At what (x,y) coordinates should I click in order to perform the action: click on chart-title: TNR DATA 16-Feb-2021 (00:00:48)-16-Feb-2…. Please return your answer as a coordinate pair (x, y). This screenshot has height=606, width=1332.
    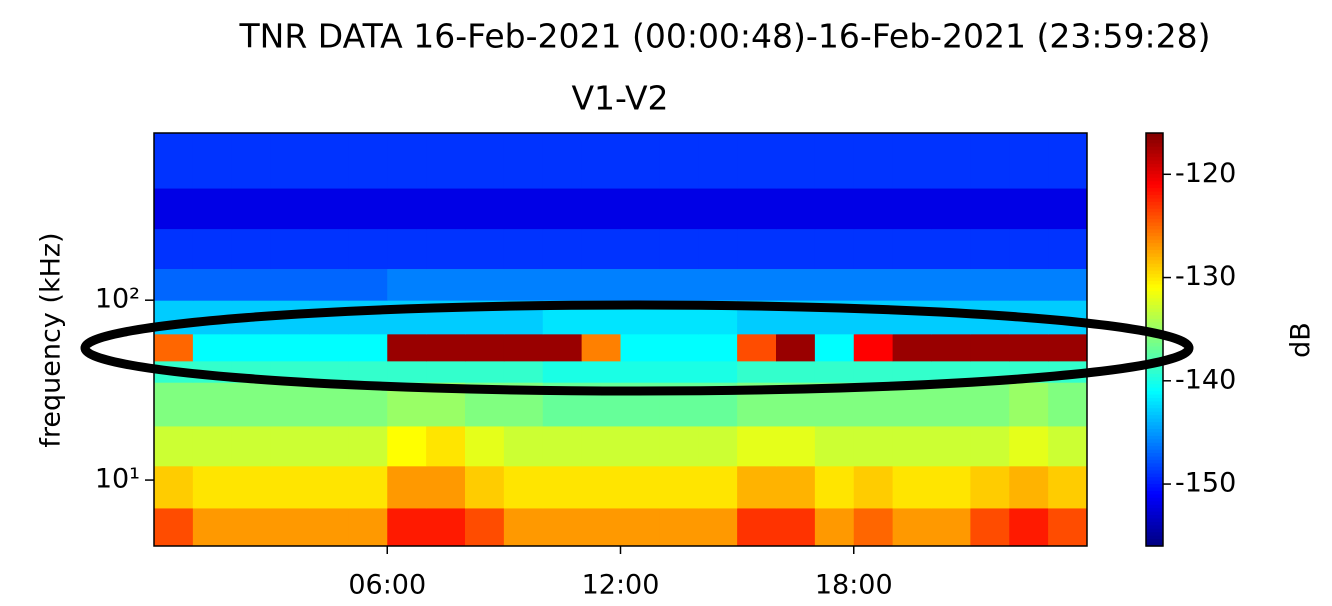
    Looking at the image, I should click on (724, 36).